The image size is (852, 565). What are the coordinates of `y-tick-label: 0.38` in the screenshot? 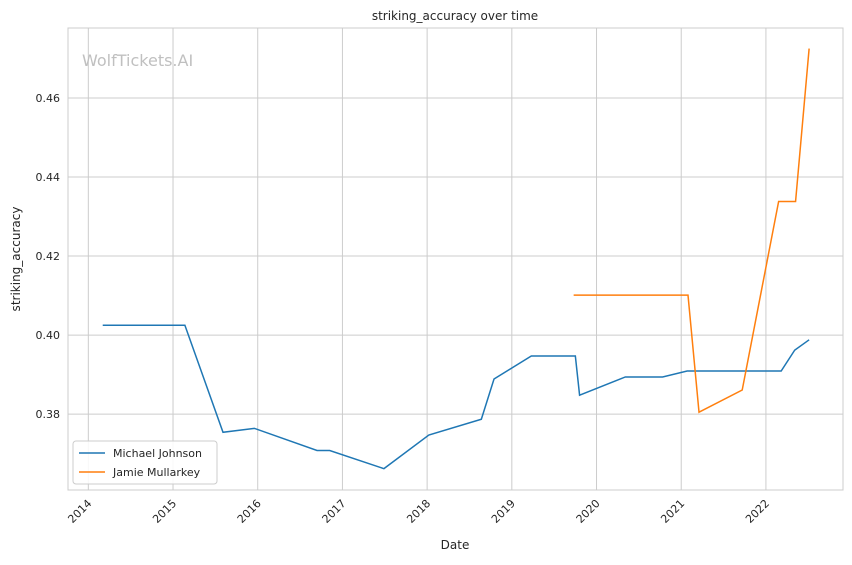 It's located at (48, 414).